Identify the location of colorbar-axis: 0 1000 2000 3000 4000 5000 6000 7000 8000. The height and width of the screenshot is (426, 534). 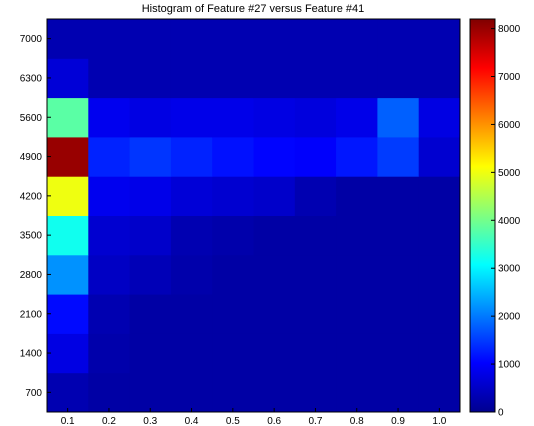
(506, 221).